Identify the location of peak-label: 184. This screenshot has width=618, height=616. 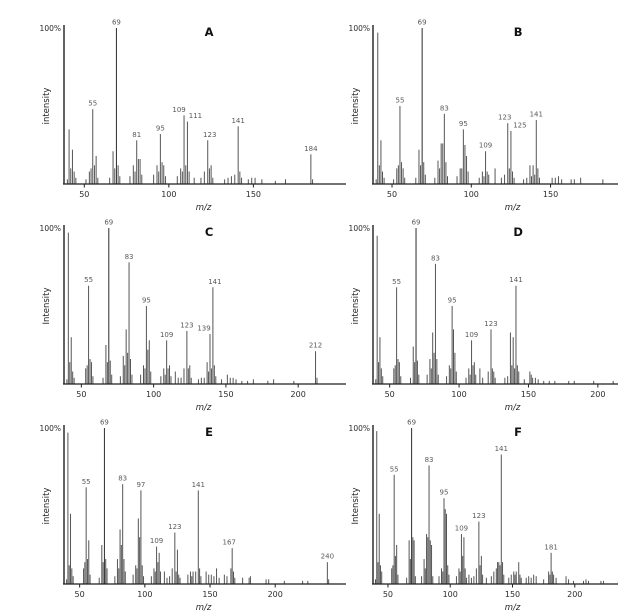
(311, 149).